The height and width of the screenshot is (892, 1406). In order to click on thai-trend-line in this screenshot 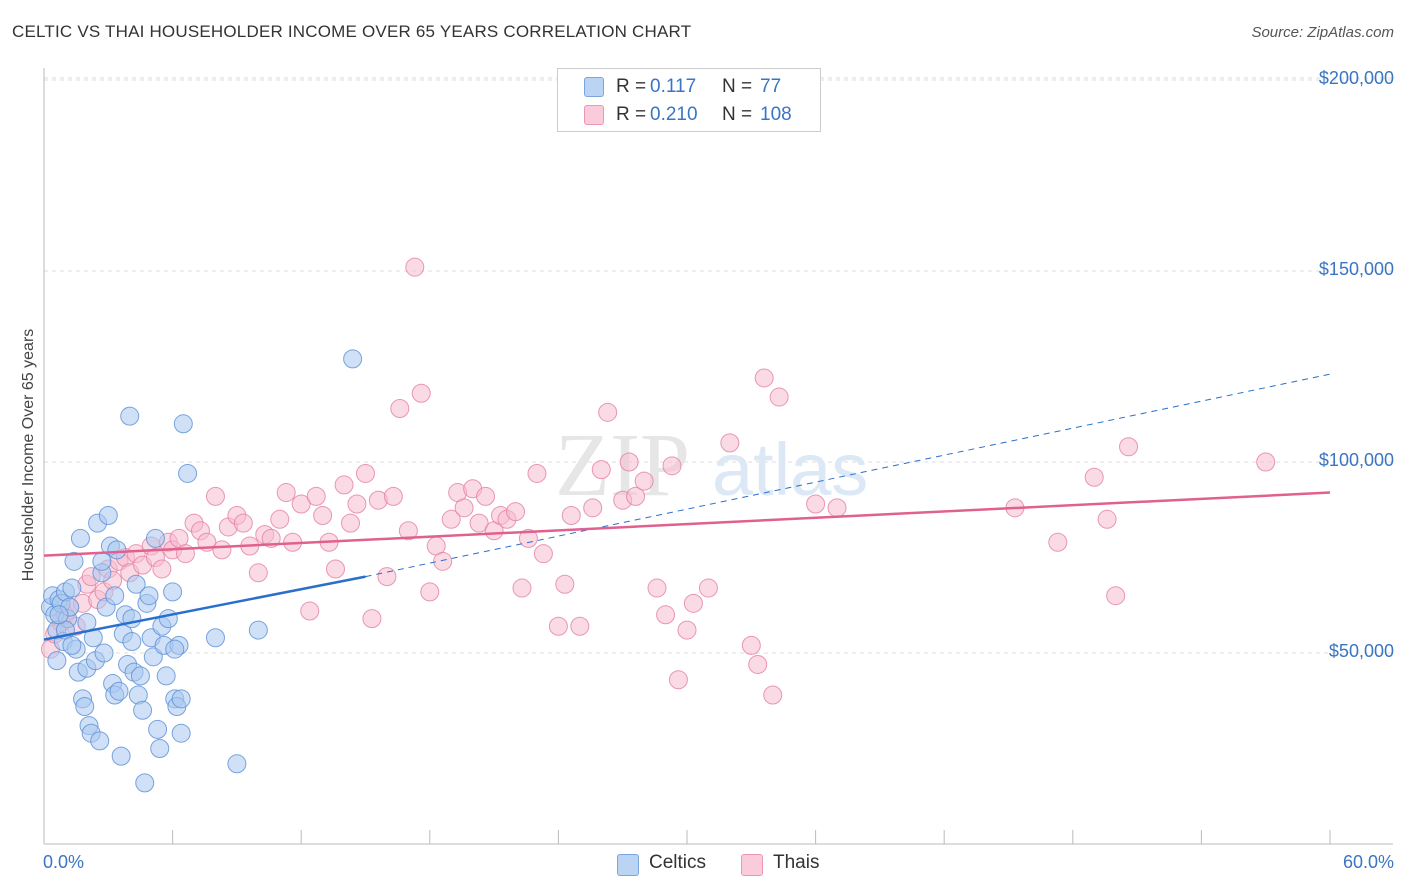, I will do `click(687, 524)`.